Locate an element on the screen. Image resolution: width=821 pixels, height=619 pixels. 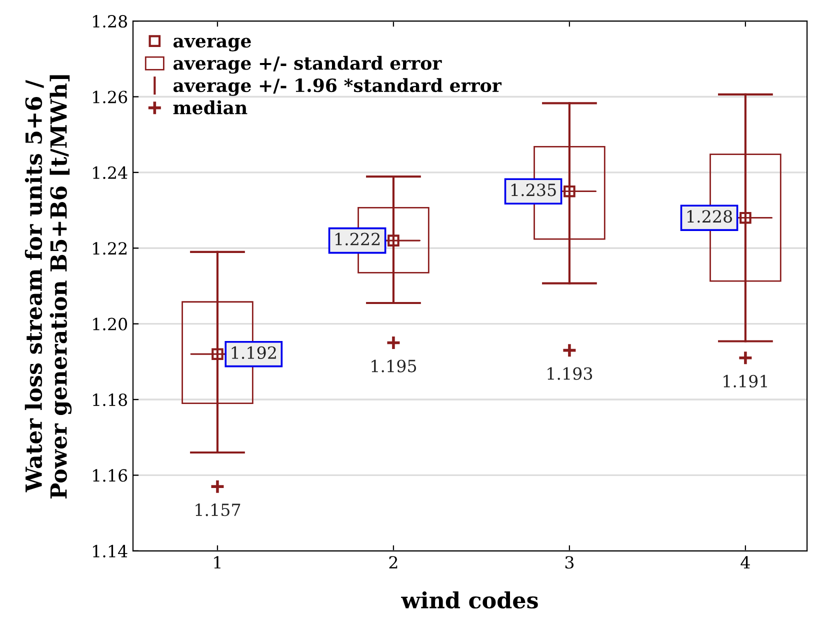
y-tick-label: 1.14 is located at coordinates (110, 551).